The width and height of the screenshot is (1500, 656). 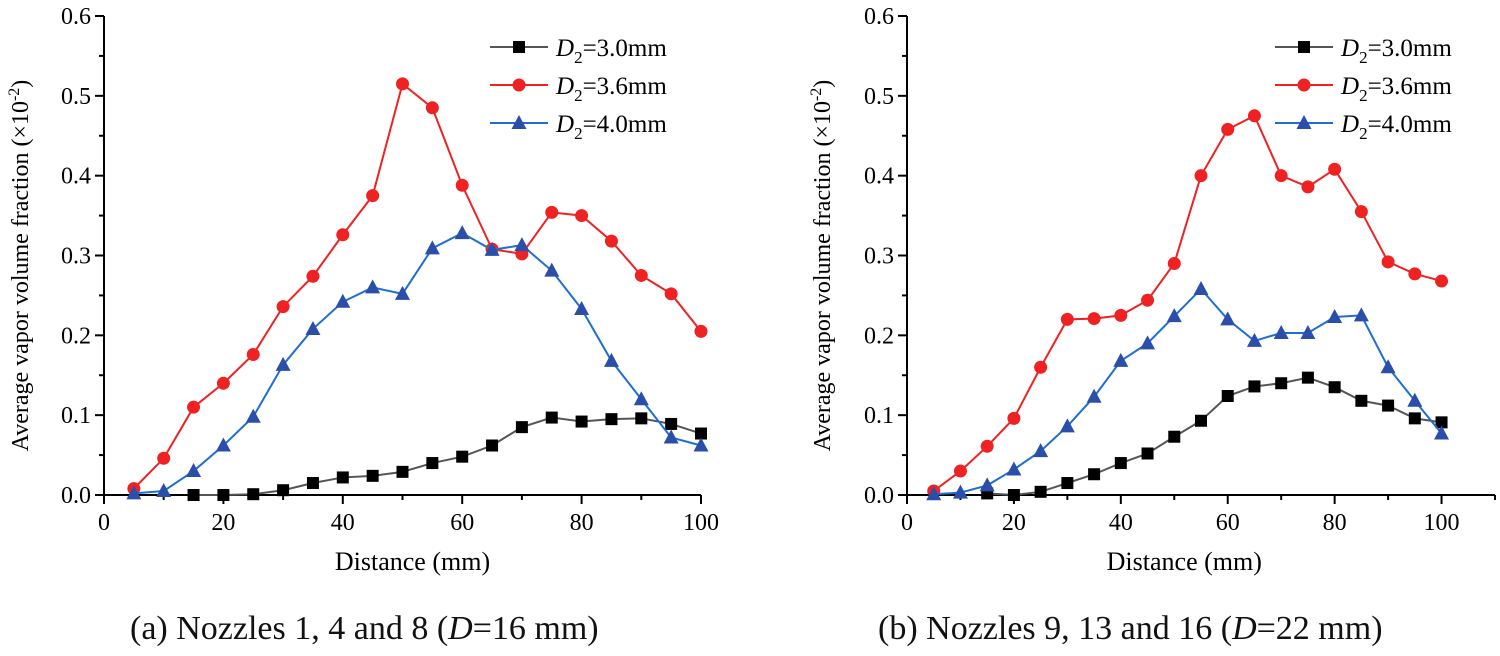 I want to click on caption-b-pre: (b) Nozzles 9, 13 and 16 (, so click(x=1055, y=628).